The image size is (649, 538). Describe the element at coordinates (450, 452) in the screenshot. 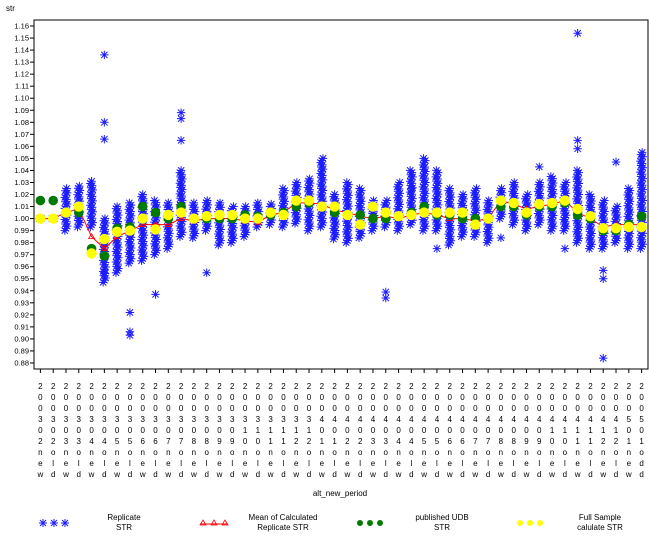

I see `x-tick-label-char: n` at that location.